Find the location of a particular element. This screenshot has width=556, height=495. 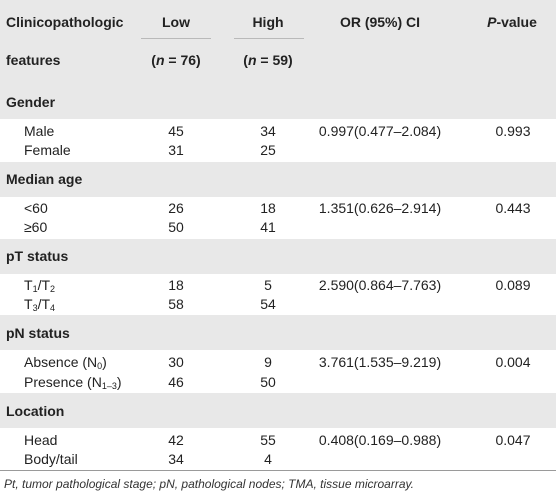

group-band-gender is located at coordinates (278, 101).